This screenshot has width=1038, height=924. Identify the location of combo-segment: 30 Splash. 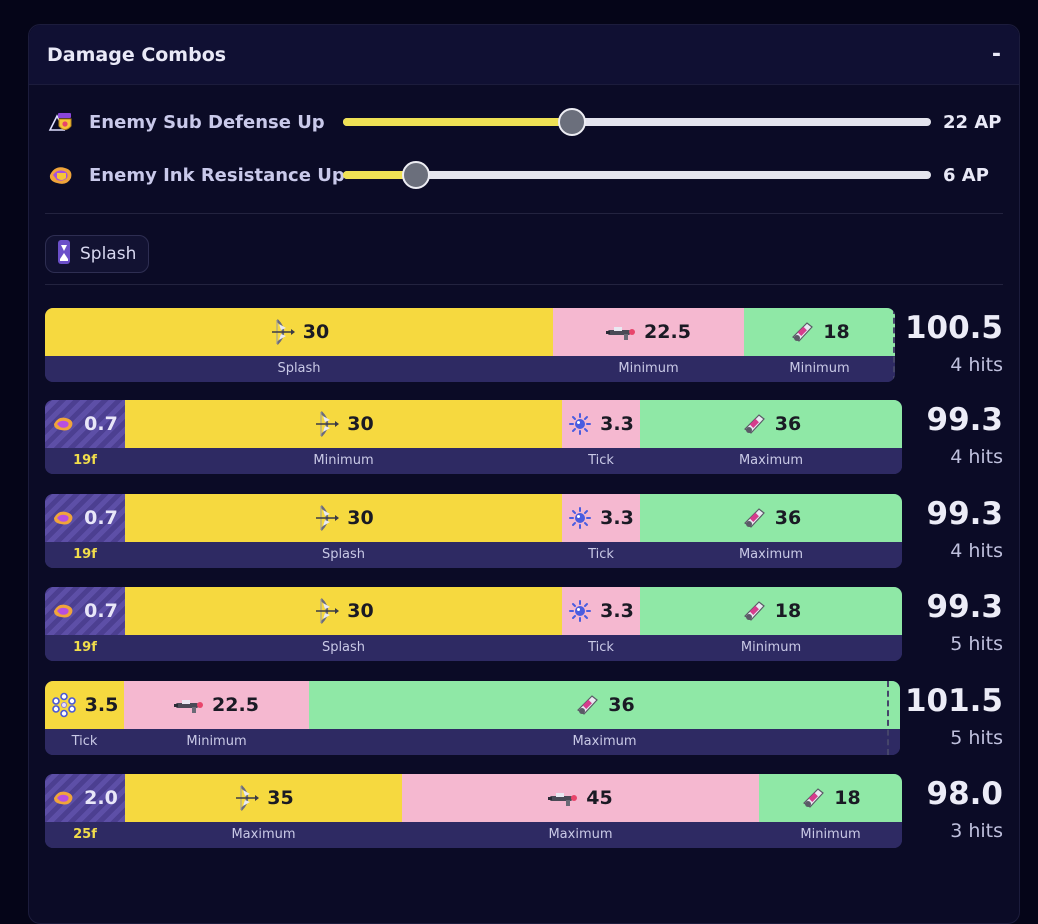
(343, 624).